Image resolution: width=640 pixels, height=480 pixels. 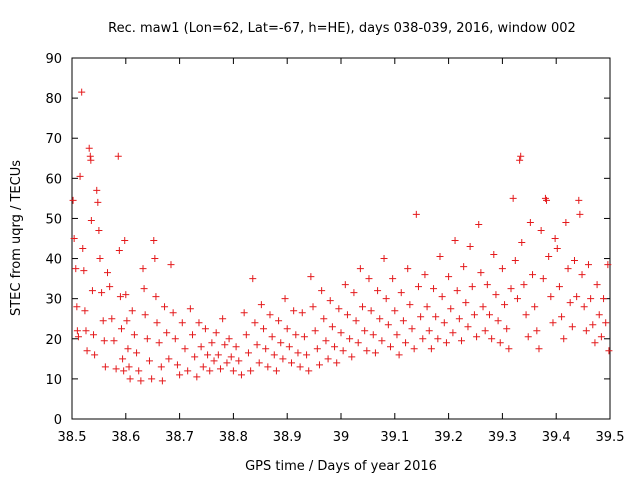 I want to click on y-axis-label: STEC from uqrg / TECUs, so click(x=16, y=238).